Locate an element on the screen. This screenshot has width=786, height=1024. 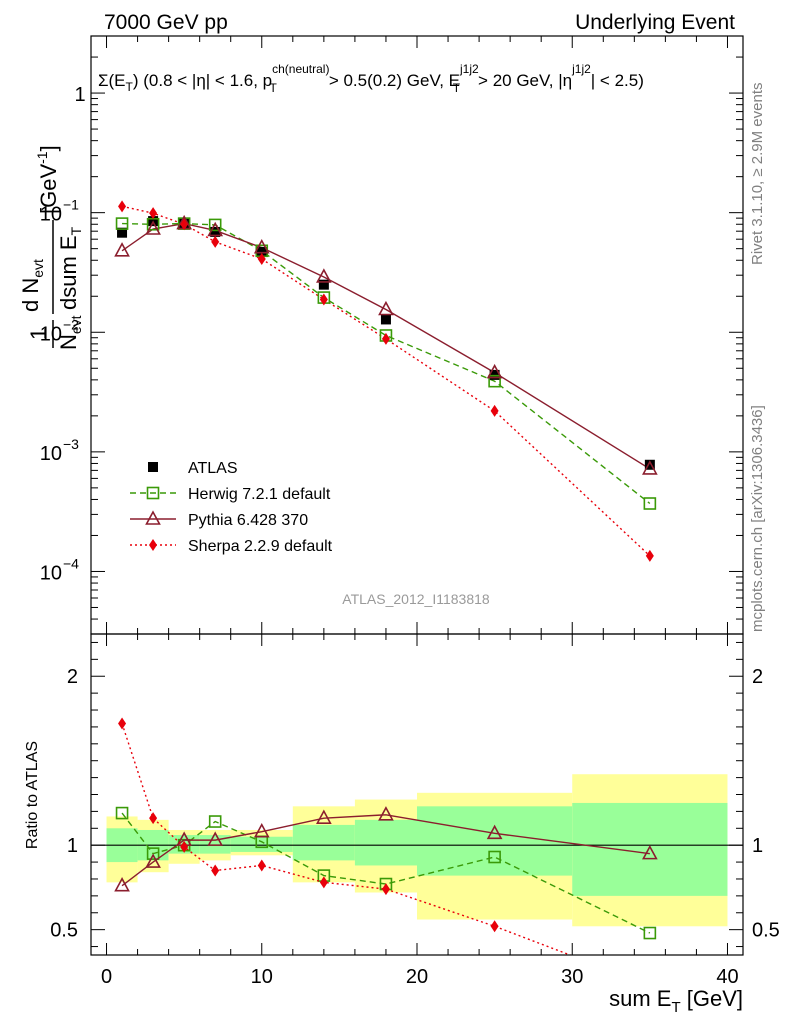
svg-text: dsum ET is located at coordinates (70, 268).